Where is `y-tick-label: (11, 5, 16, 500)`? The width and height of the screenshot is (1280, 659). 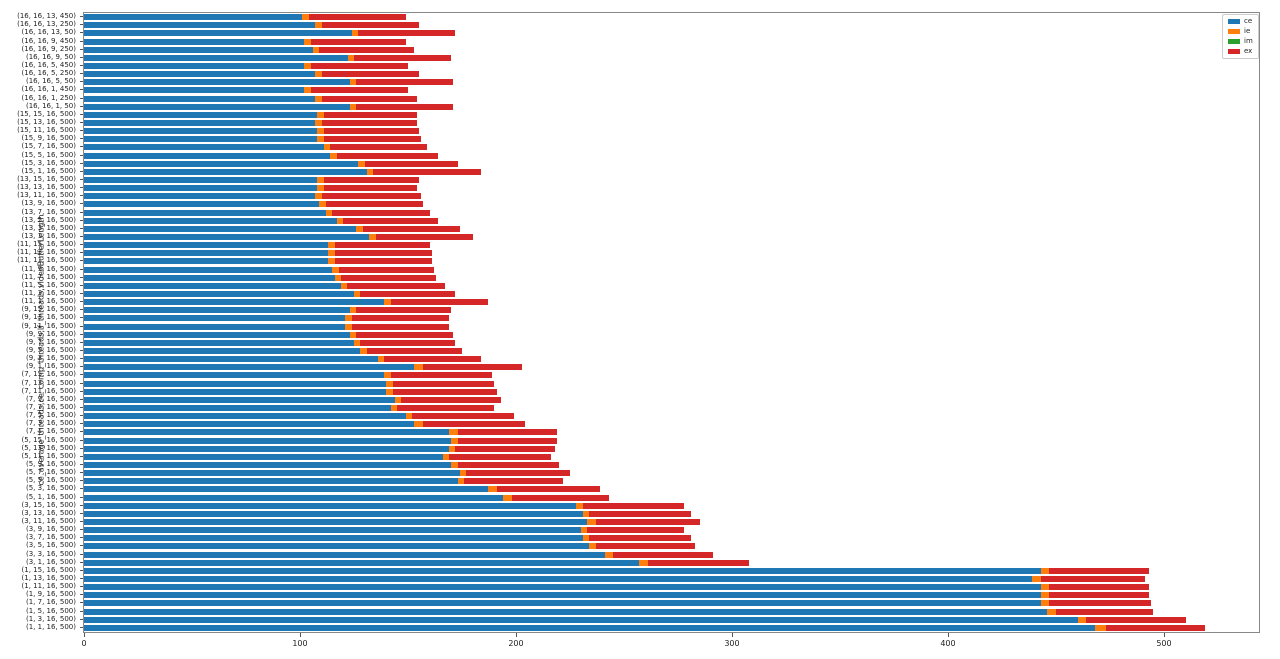 y-tick-label: (11, 5, 16, 500) is located at coordinates (48, 284).